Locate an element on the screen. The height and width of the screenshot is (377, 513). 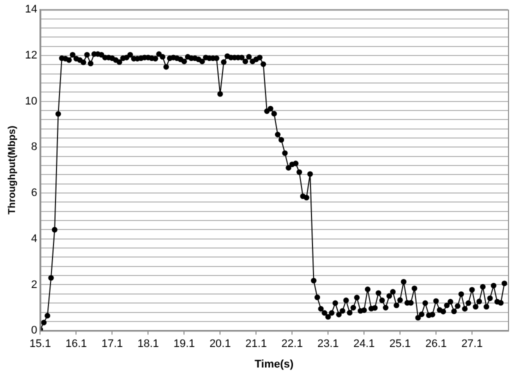
y-tick-label: 0 is located at coordinates (34, 330).